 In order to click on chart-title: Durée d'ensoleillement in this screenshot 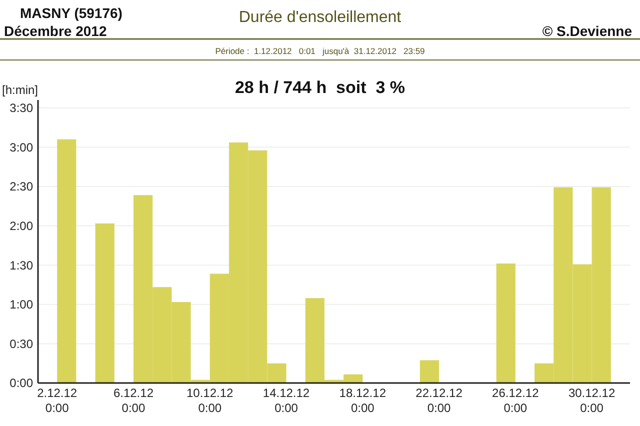, I will do `click(320, 17)`.